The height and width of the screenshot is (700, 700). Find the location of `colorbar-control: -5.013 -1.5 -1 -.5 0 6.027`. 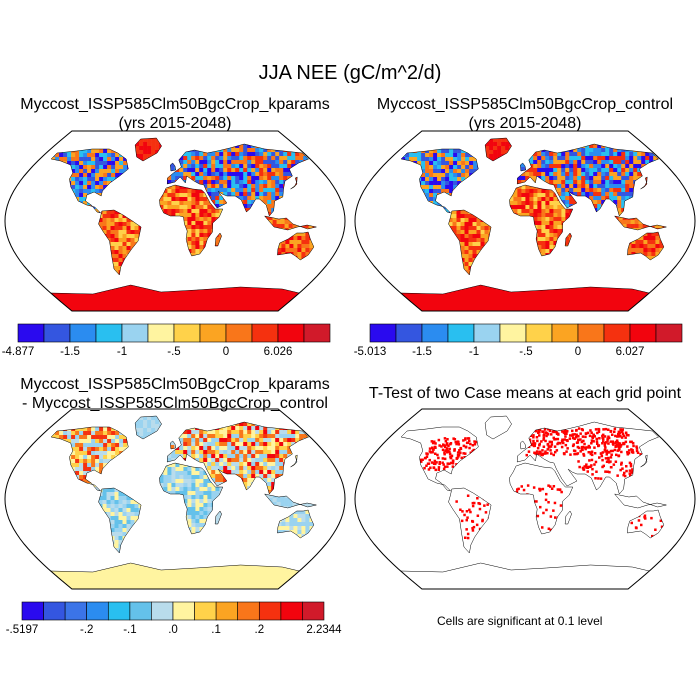

colorbar-control: -5.013 -1.5 -1 -.5 0 6.027 is located at coordinates (518, 340).